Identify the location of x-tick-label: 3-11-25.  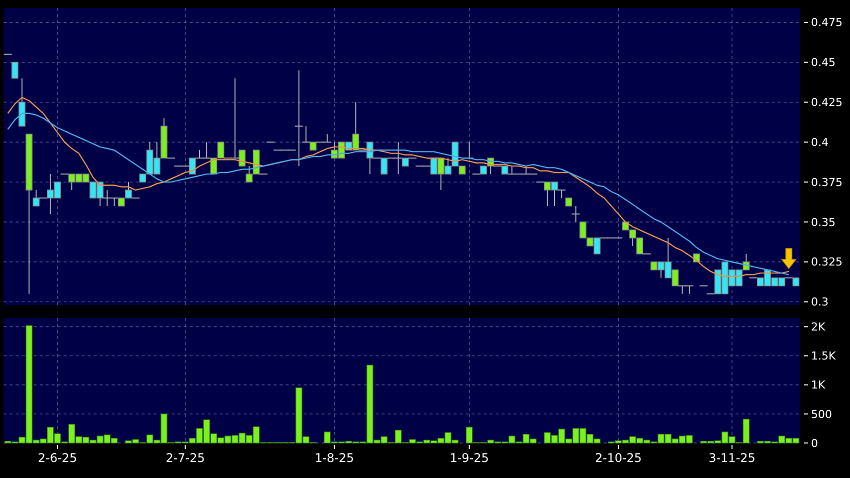
(732, 458).